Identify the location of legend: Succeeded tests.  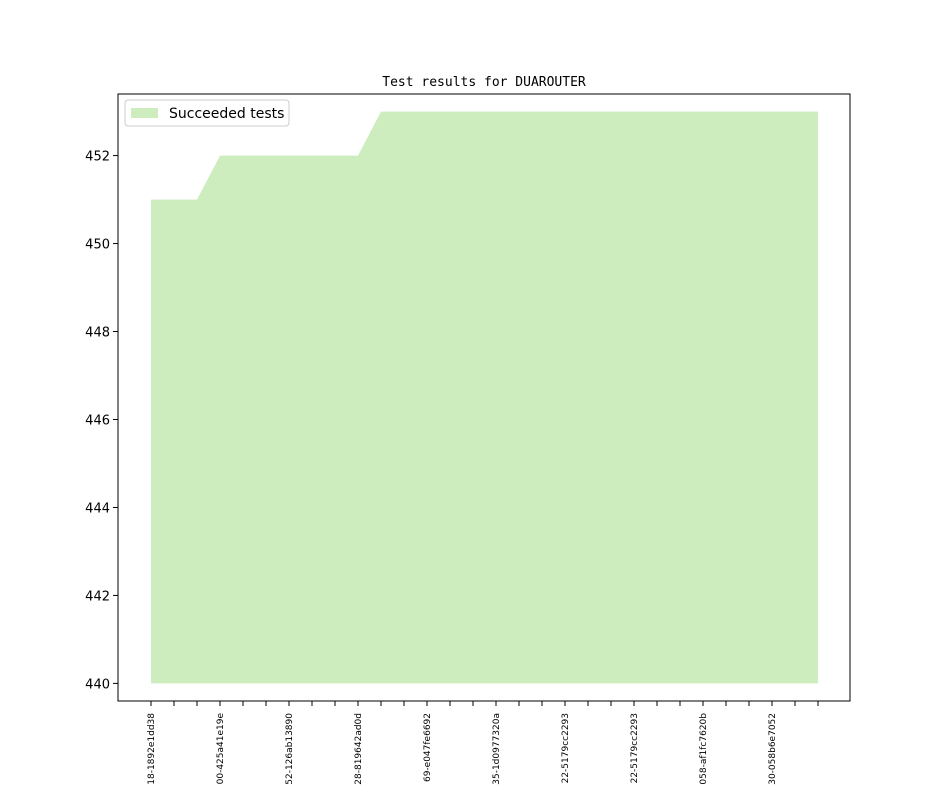
(207, 113).